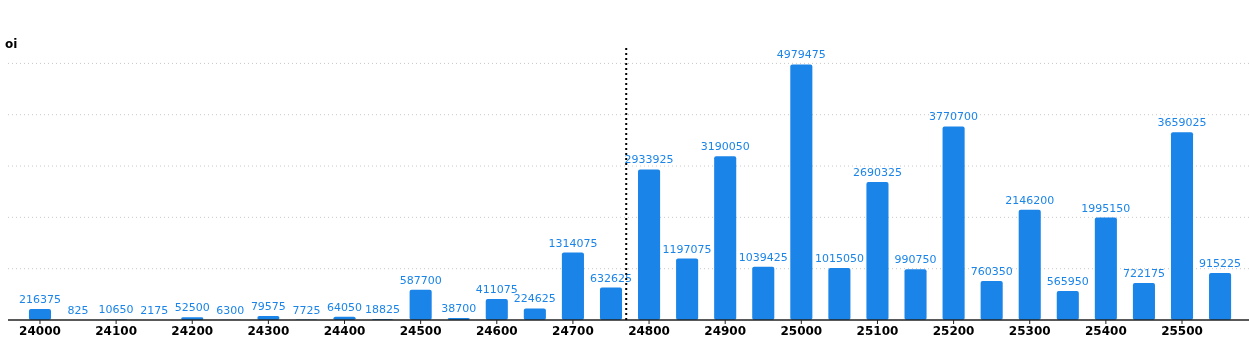  I want to click on x-tick-label: 24100, so click(116, 331).